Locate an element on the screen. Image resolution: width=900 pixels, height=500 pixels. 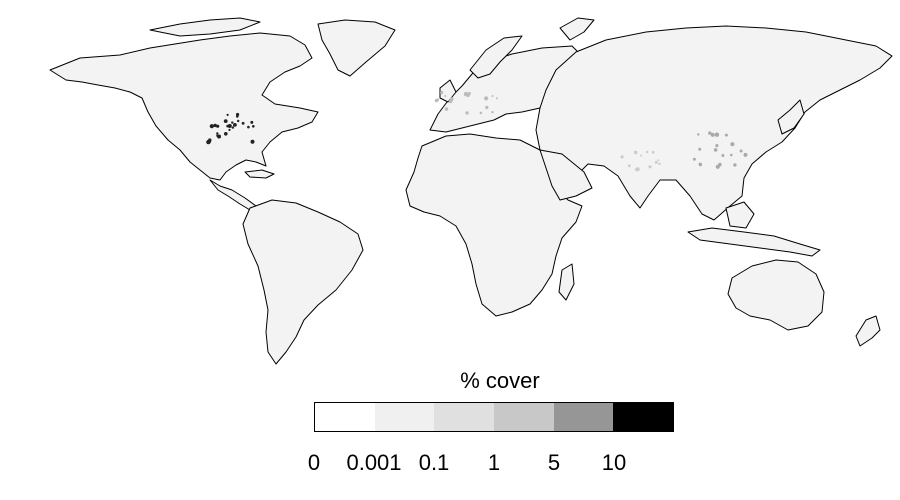
legend-color-bar is located at coordinates (494, 417).